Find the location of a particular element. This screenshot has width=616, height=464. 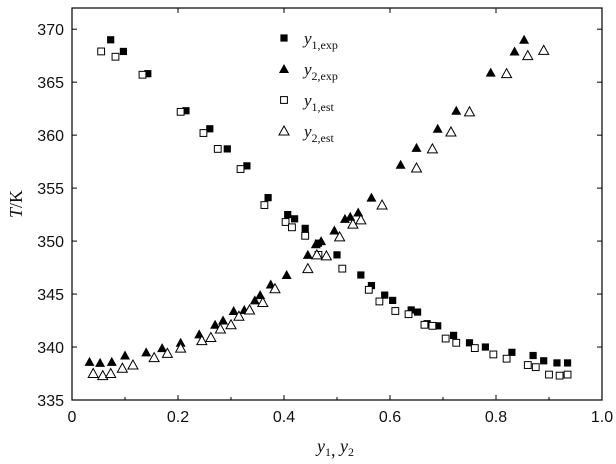

x-tick-label: 1.0 is located at coordinates (602, 417).